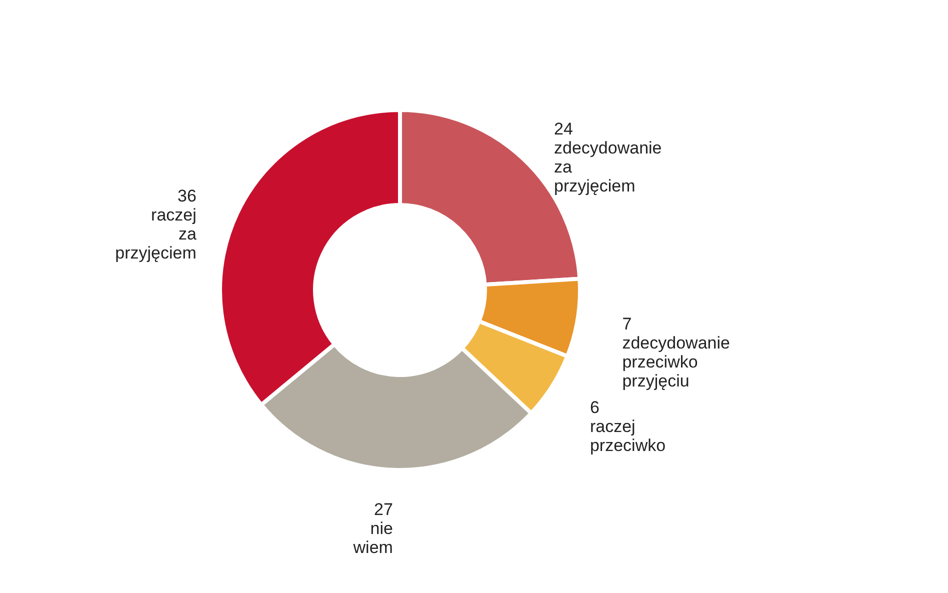 This screenshot has height=593, width=948. What do you see at coordinates (627, 324) in the screenshot?
I see `data-label: 7` at bounding box center [627, 324].